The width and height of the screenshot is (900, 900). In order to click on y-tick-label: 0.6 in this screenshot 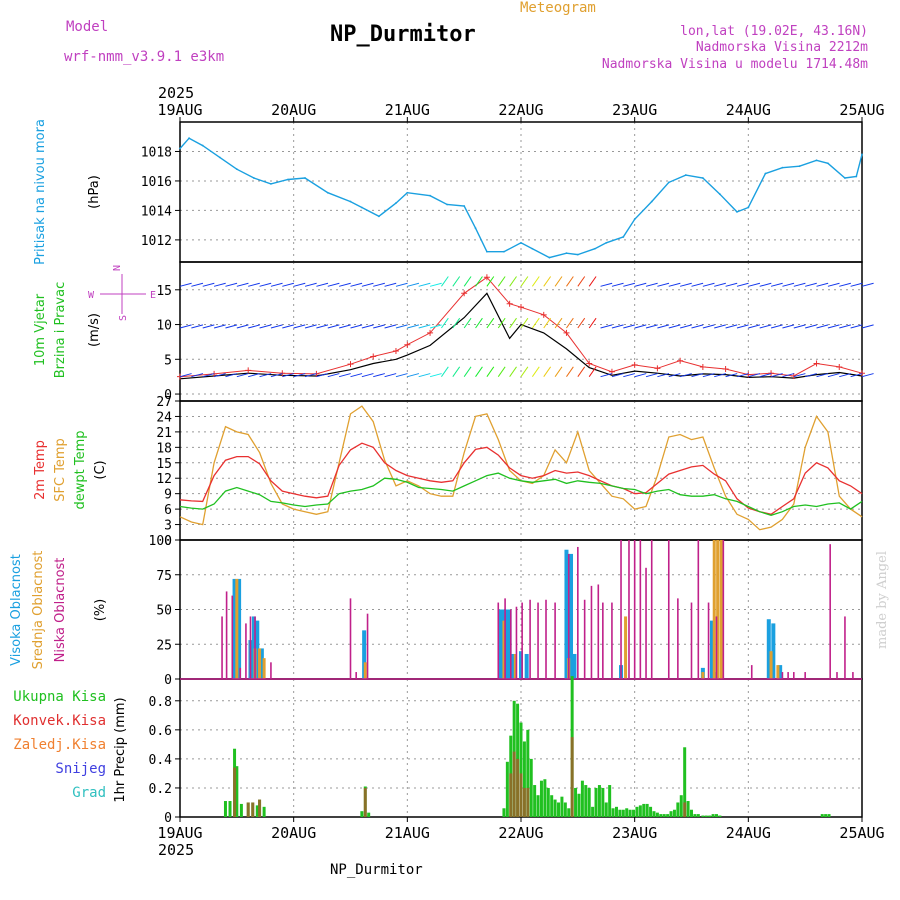, I will do `click(160, 731)`.